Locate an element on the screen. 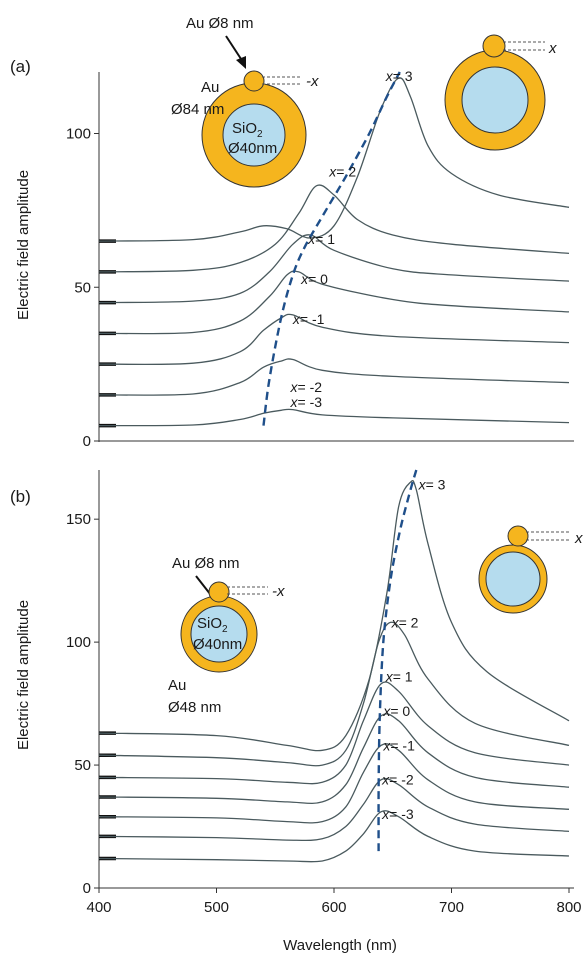 The image size is (587, 956). panel-a-curve-labels: x= 3 x= 2 x= 1 x= 0 x= -1 x= -2x= -3 is located at coordinates (351, 239).